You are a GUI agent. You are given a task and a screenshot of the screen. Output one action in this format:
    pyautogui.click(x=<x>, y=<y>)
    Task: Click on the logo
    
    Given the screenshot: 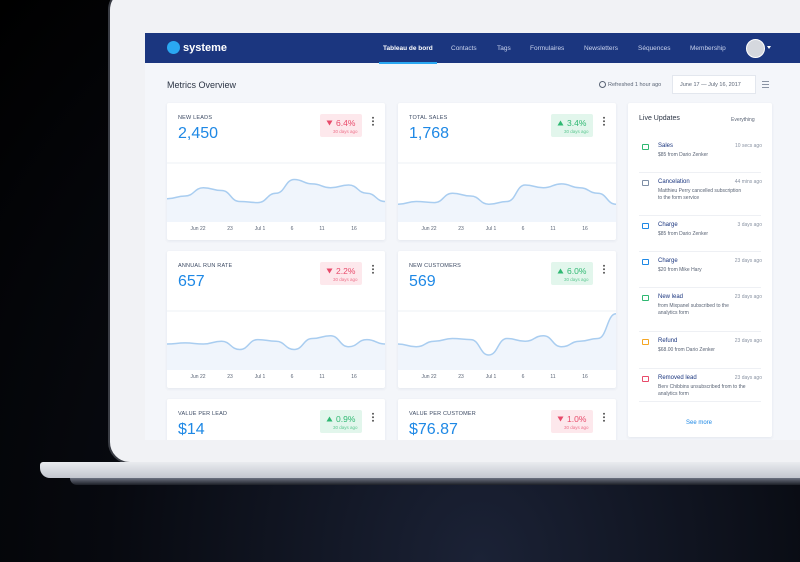 What is the action you would take?
    pyautogui.click(x=173, y=47)
    